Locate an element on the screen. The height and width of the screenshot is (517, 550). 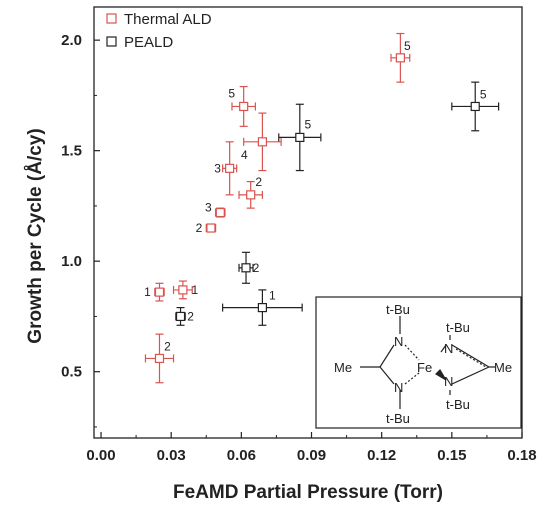
molecule-bonds is located at coordinates (427, 362).